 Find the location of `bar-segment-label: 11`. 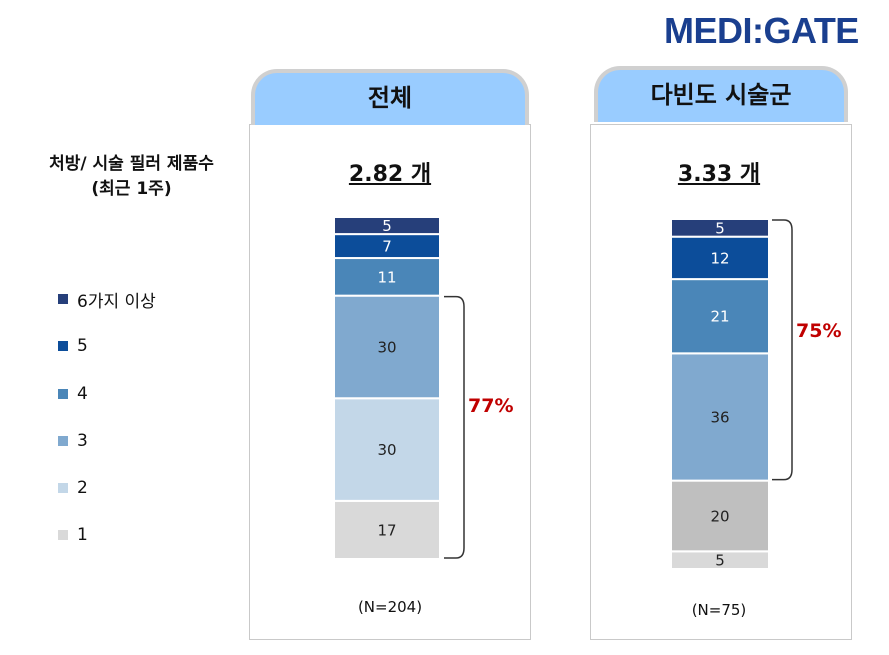

bar-segment-label: 11 is located at coordinates (386, 277).